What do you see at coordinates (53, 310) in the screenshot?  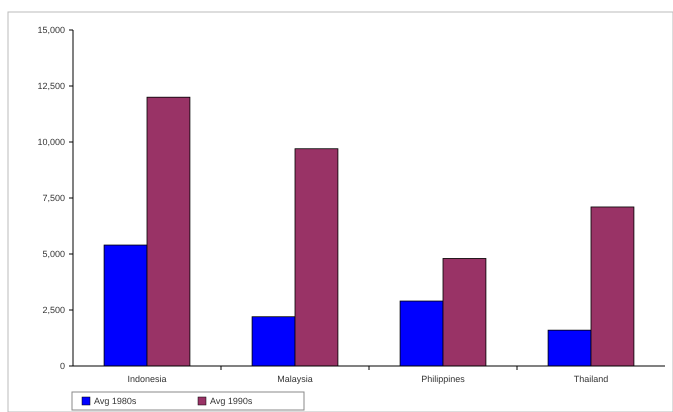 I see `y-tick-label: 2,500` at bounding box center [53, 310].